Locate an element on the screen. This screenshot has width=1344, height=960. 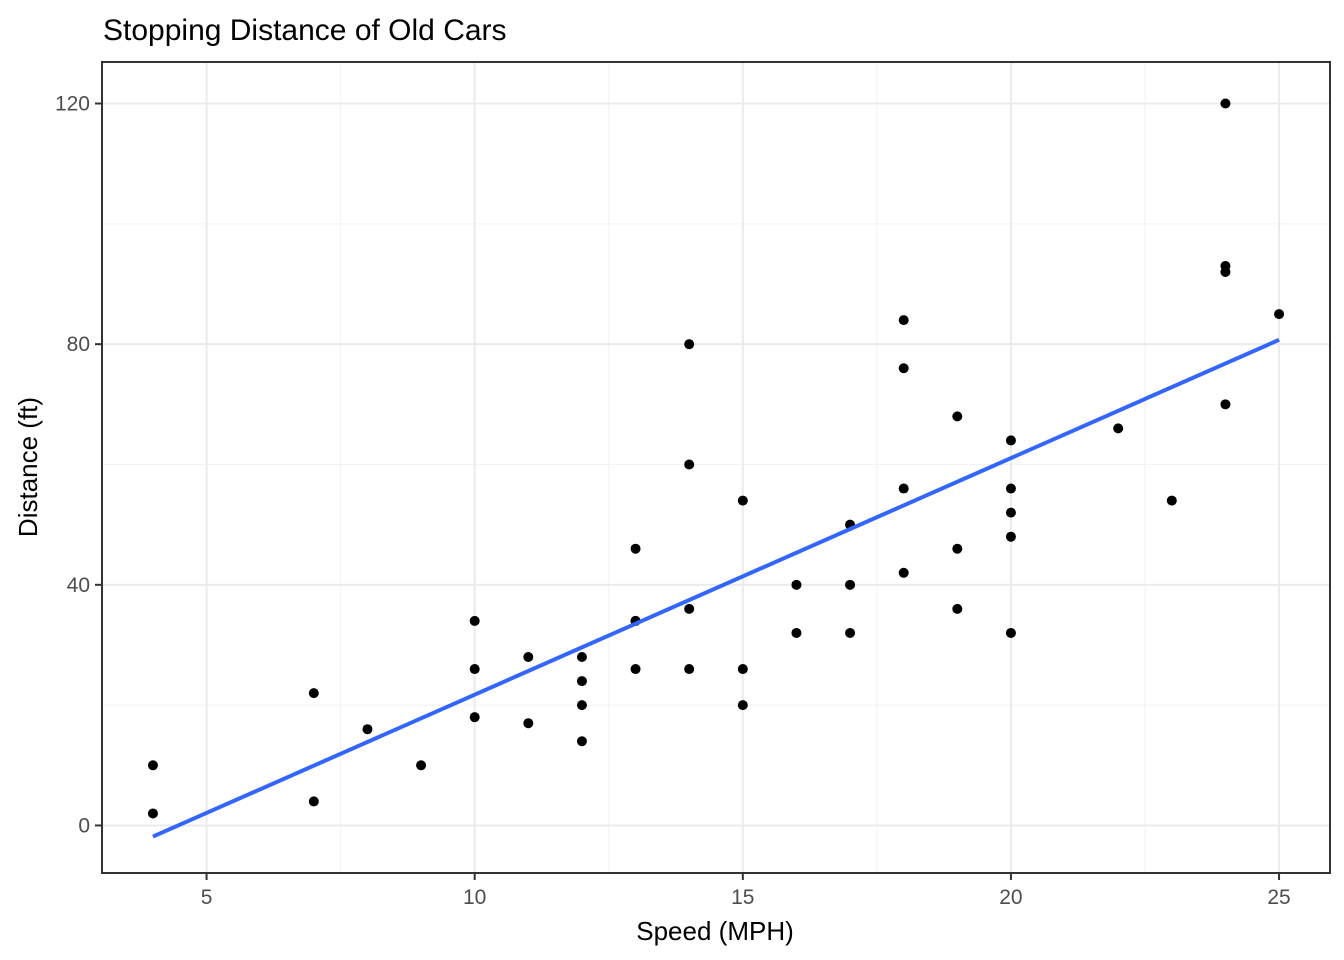
y-axis-ticks: 0 40 80 120 is located at coordinates (78, 465).